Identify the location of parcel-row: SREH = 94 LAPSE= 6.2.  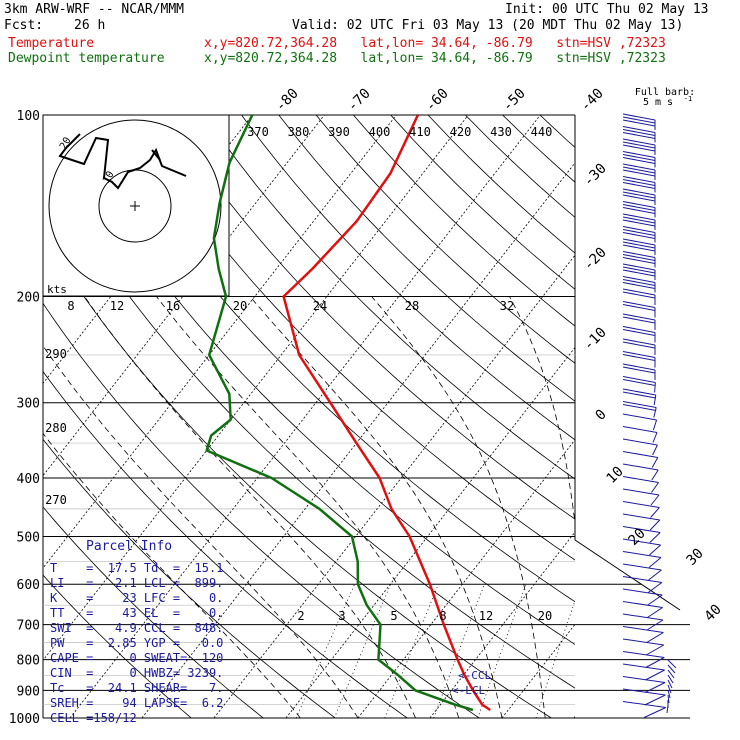
(137, 703).